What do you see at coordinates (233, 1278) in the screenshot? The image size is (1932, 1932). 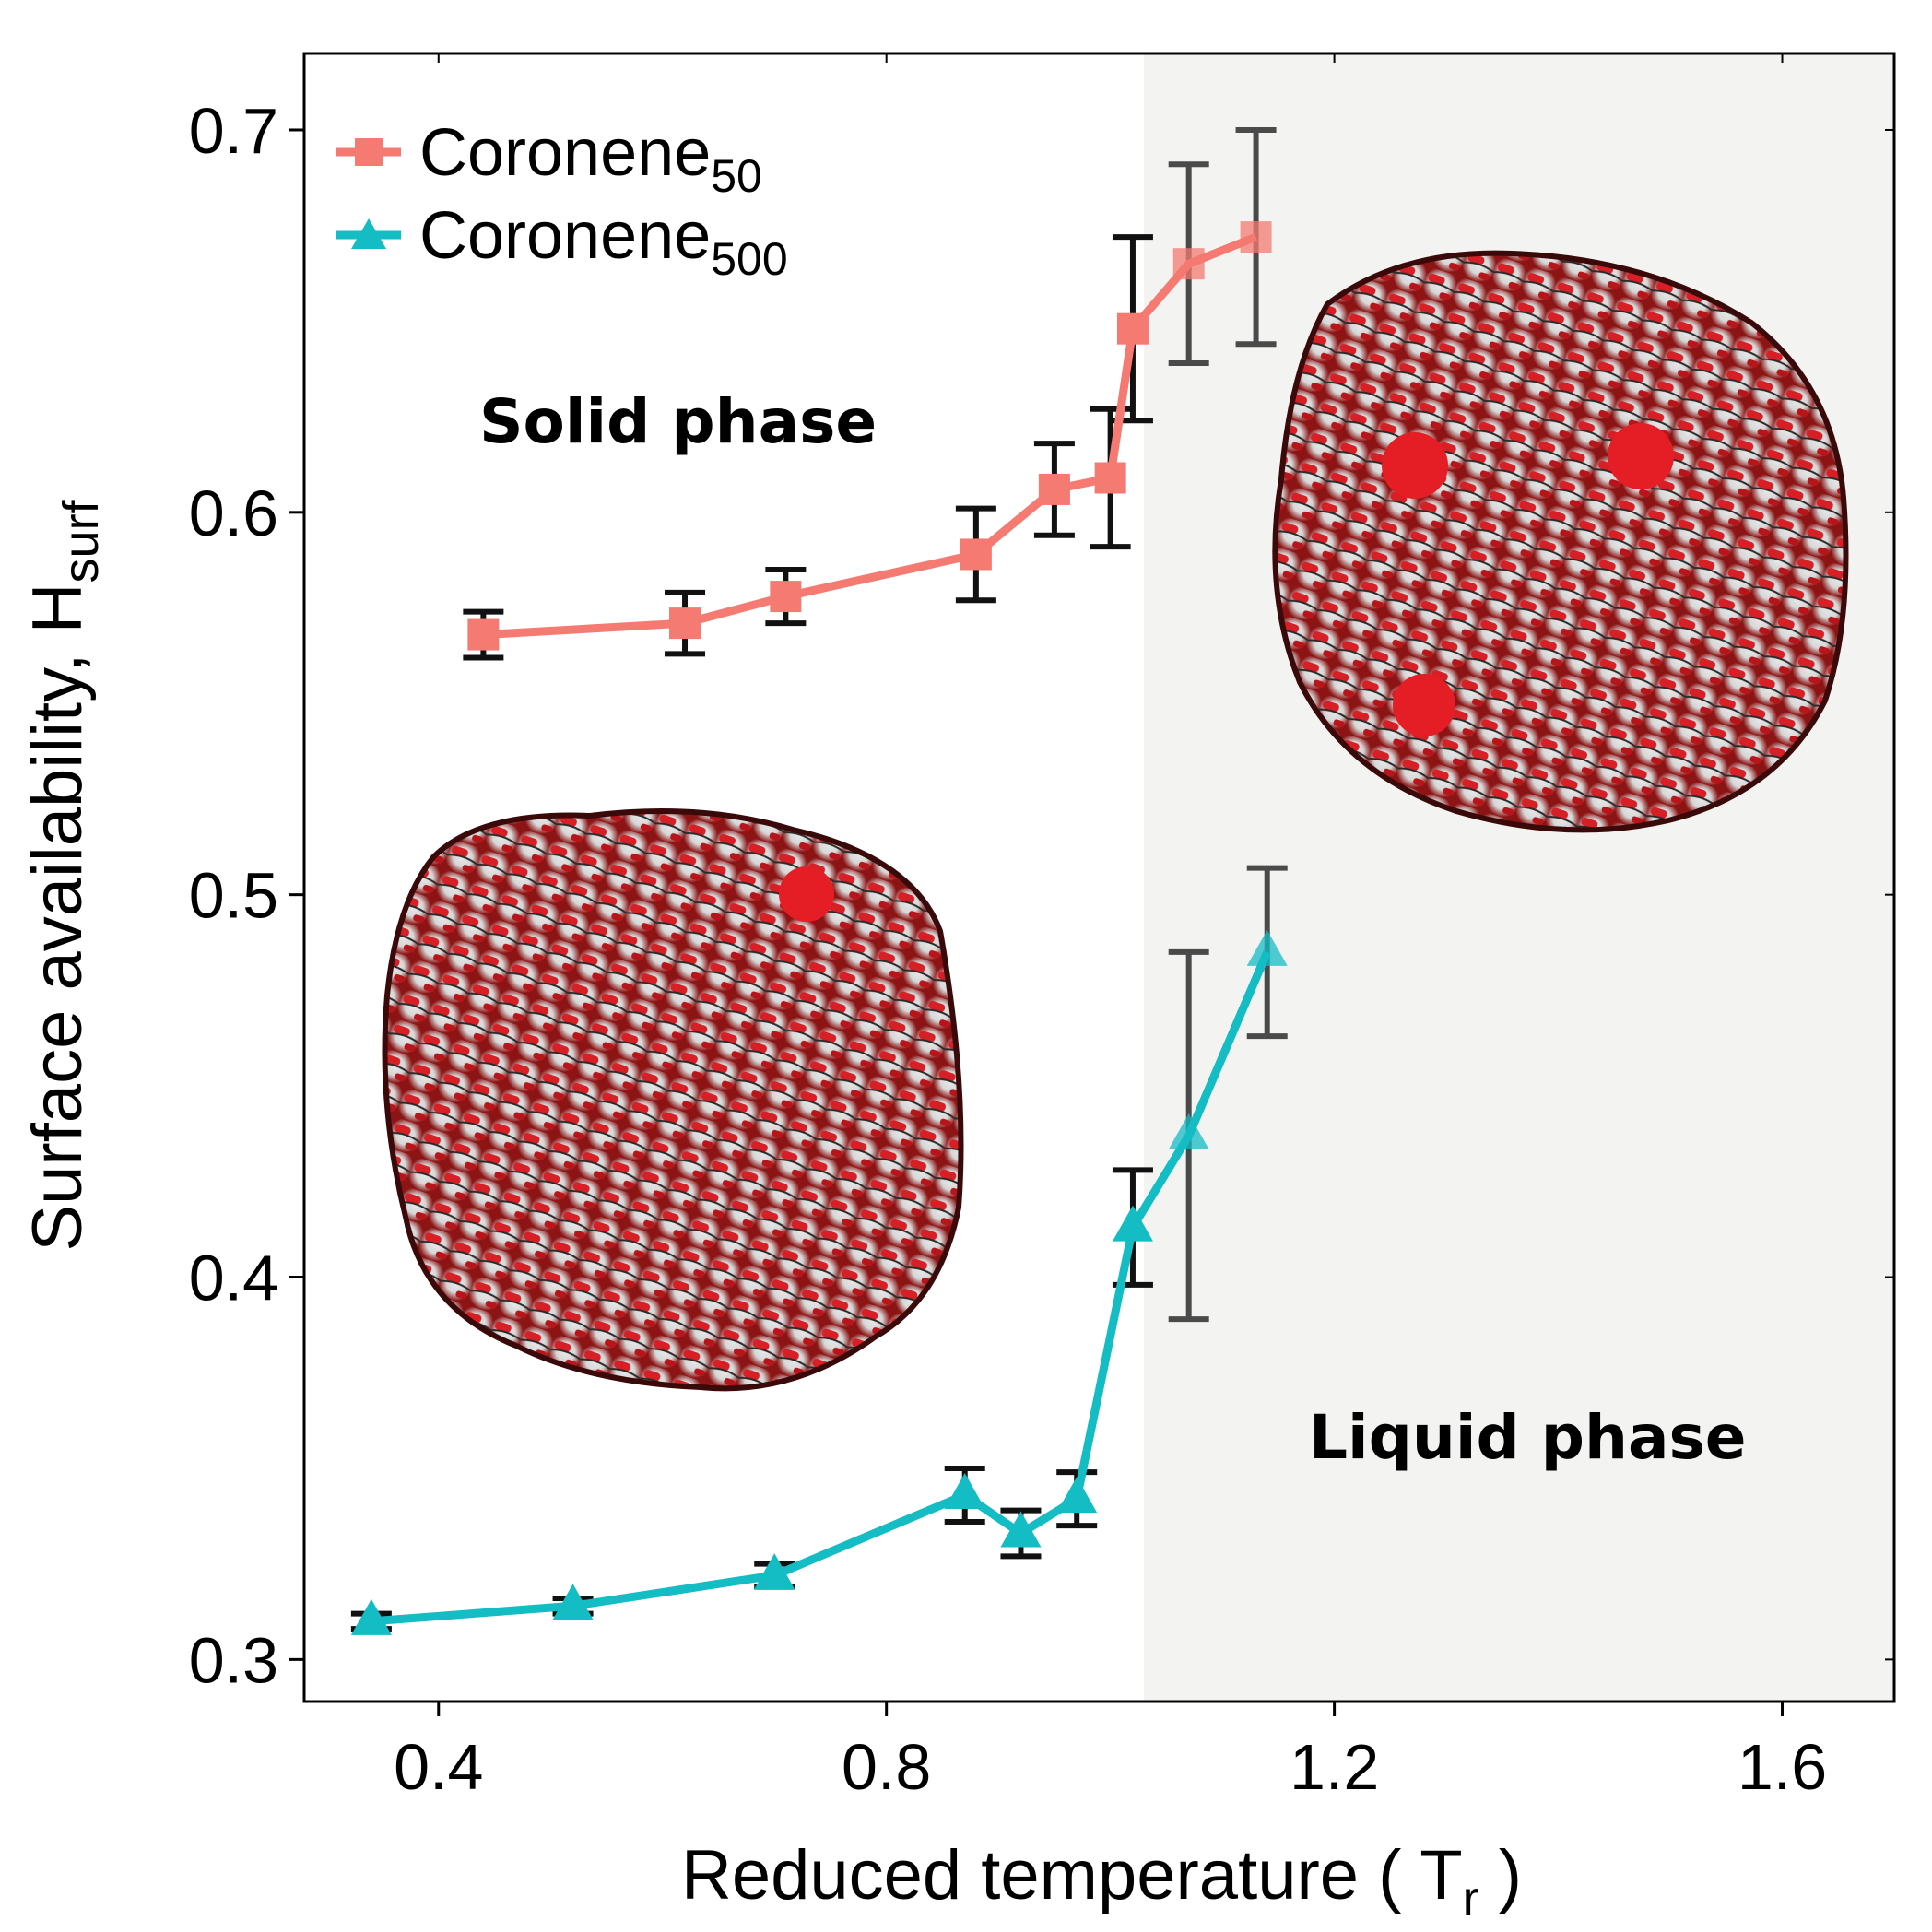 I see `y-tick-label: 0.4` at bounding box center [233, 1278].